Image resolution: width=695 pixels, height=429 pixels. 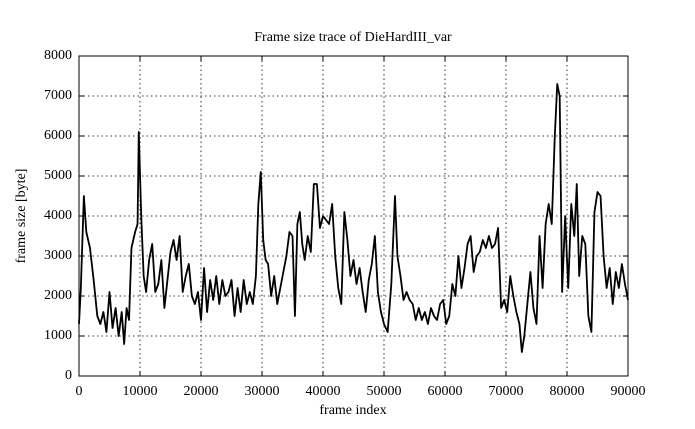 What do you see at coordinates (58, 335) in the screenshot?
I see `y-tick-label: 1000` at bounding box center [58, 335].